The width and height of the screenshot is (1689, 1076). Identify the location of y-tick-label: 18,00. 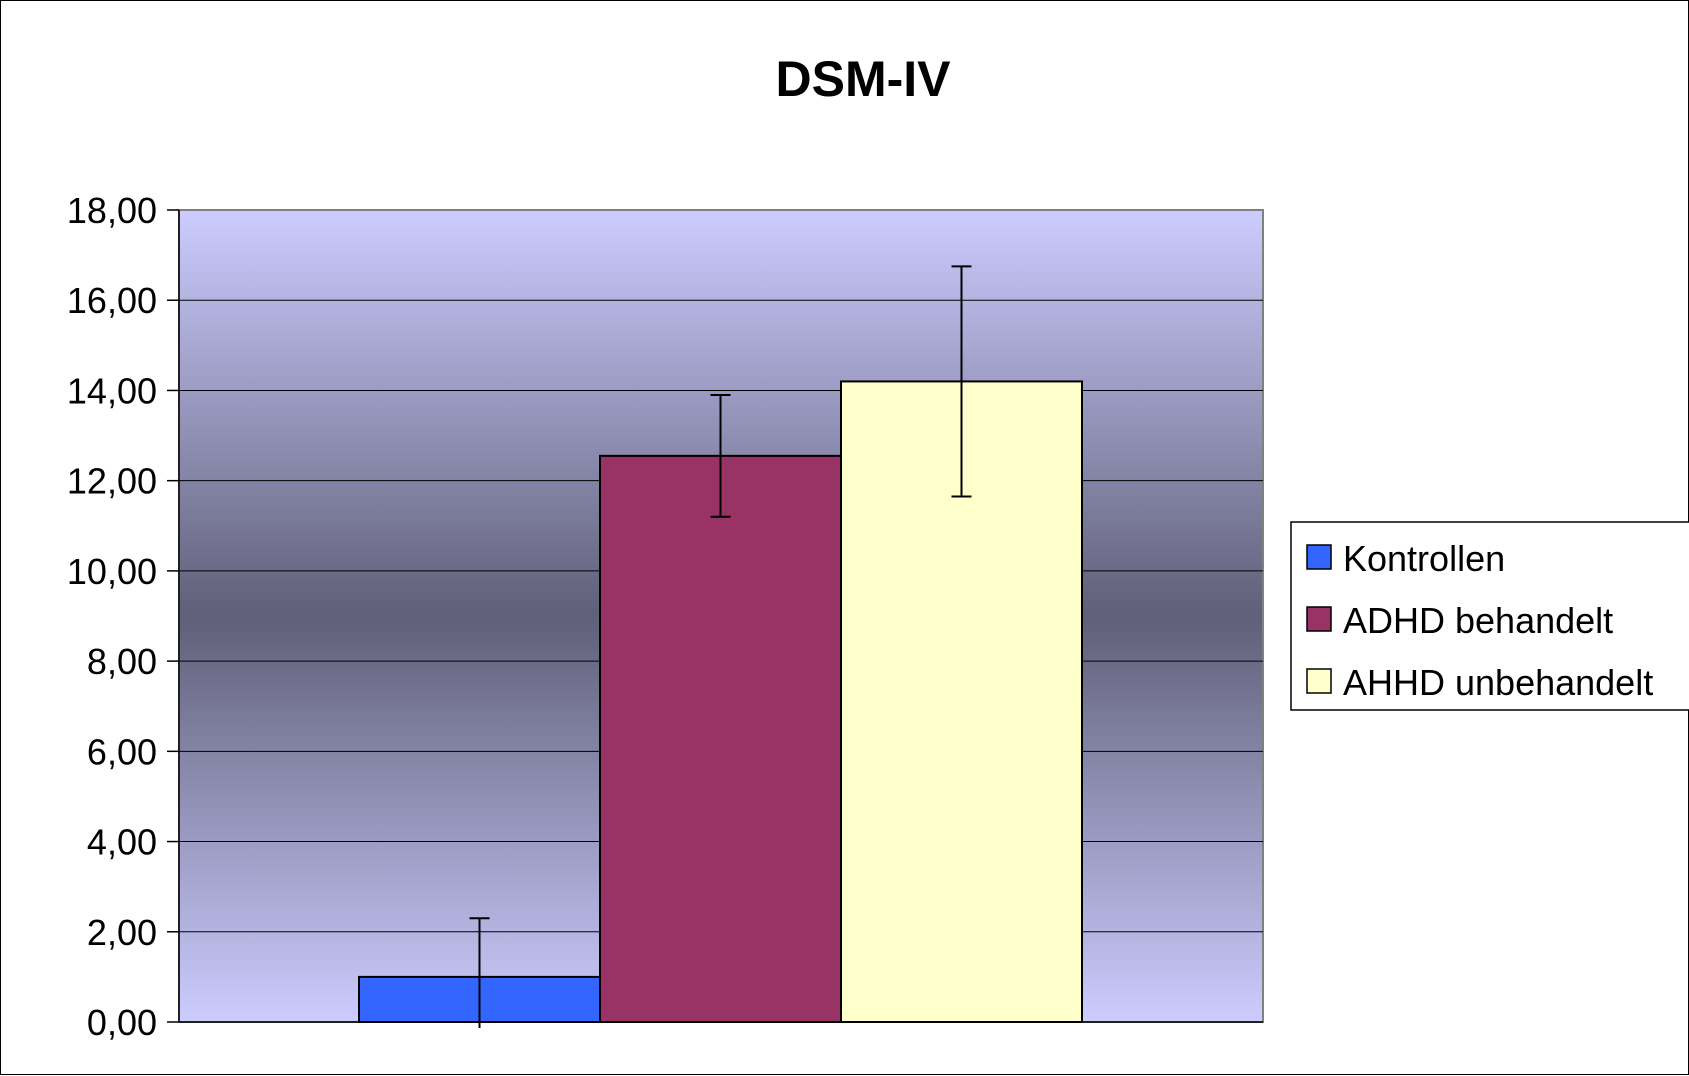
(112, 210).